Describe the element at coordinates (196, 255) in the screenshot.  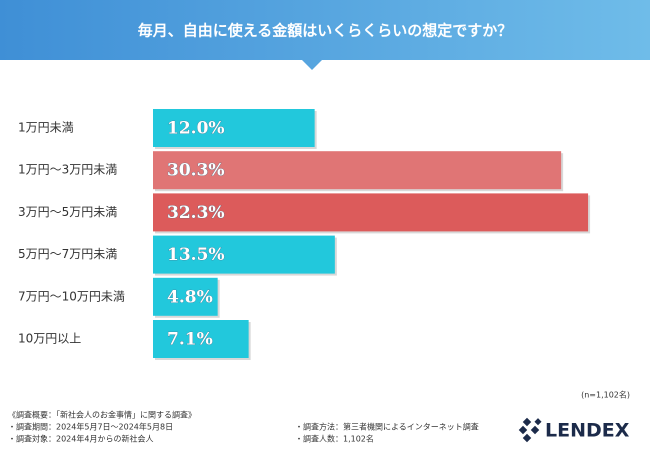
I see `data-label: 13.5%` at that location.